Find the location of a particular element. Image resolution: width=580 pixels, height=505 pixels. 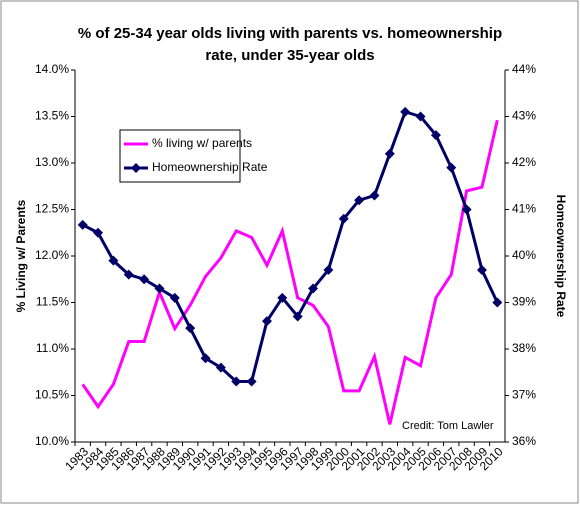

legend-label: Homeownership Rate is located at coordinates (210, 167).